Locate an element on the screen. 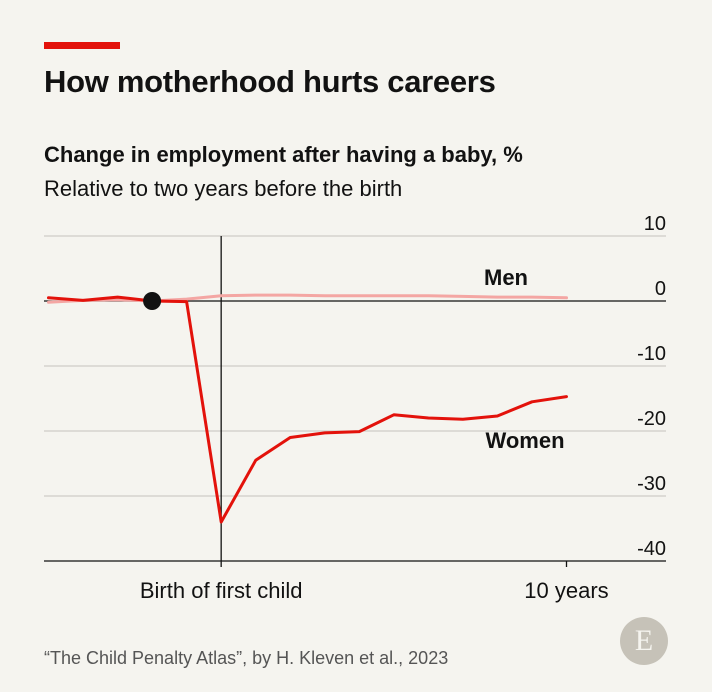 The image size is (712, 692). y-tick-label: -10 is located at coordinates (651, 354).